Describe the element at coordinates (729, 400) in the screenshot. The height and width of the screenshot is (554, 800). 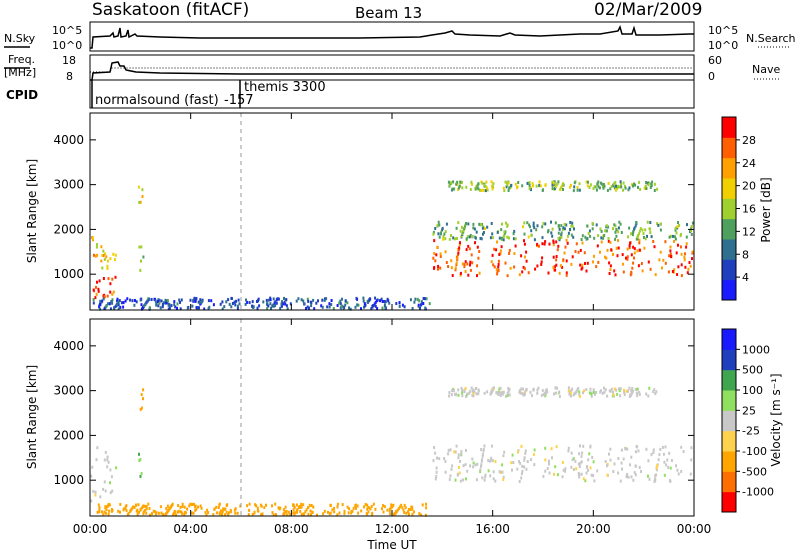
I see `colorbar-segment` at that location.